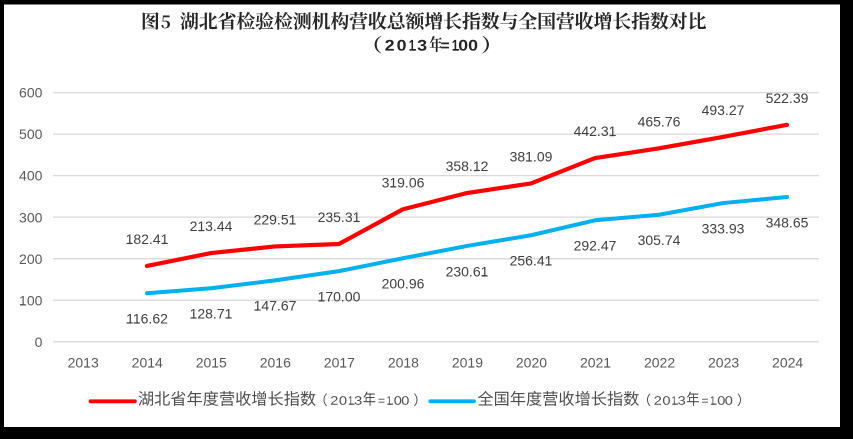 The image size is (853, 439). Describe the element at coordinates (275, 363) in the screenshot. I see `svg-text: 2016` at that location.